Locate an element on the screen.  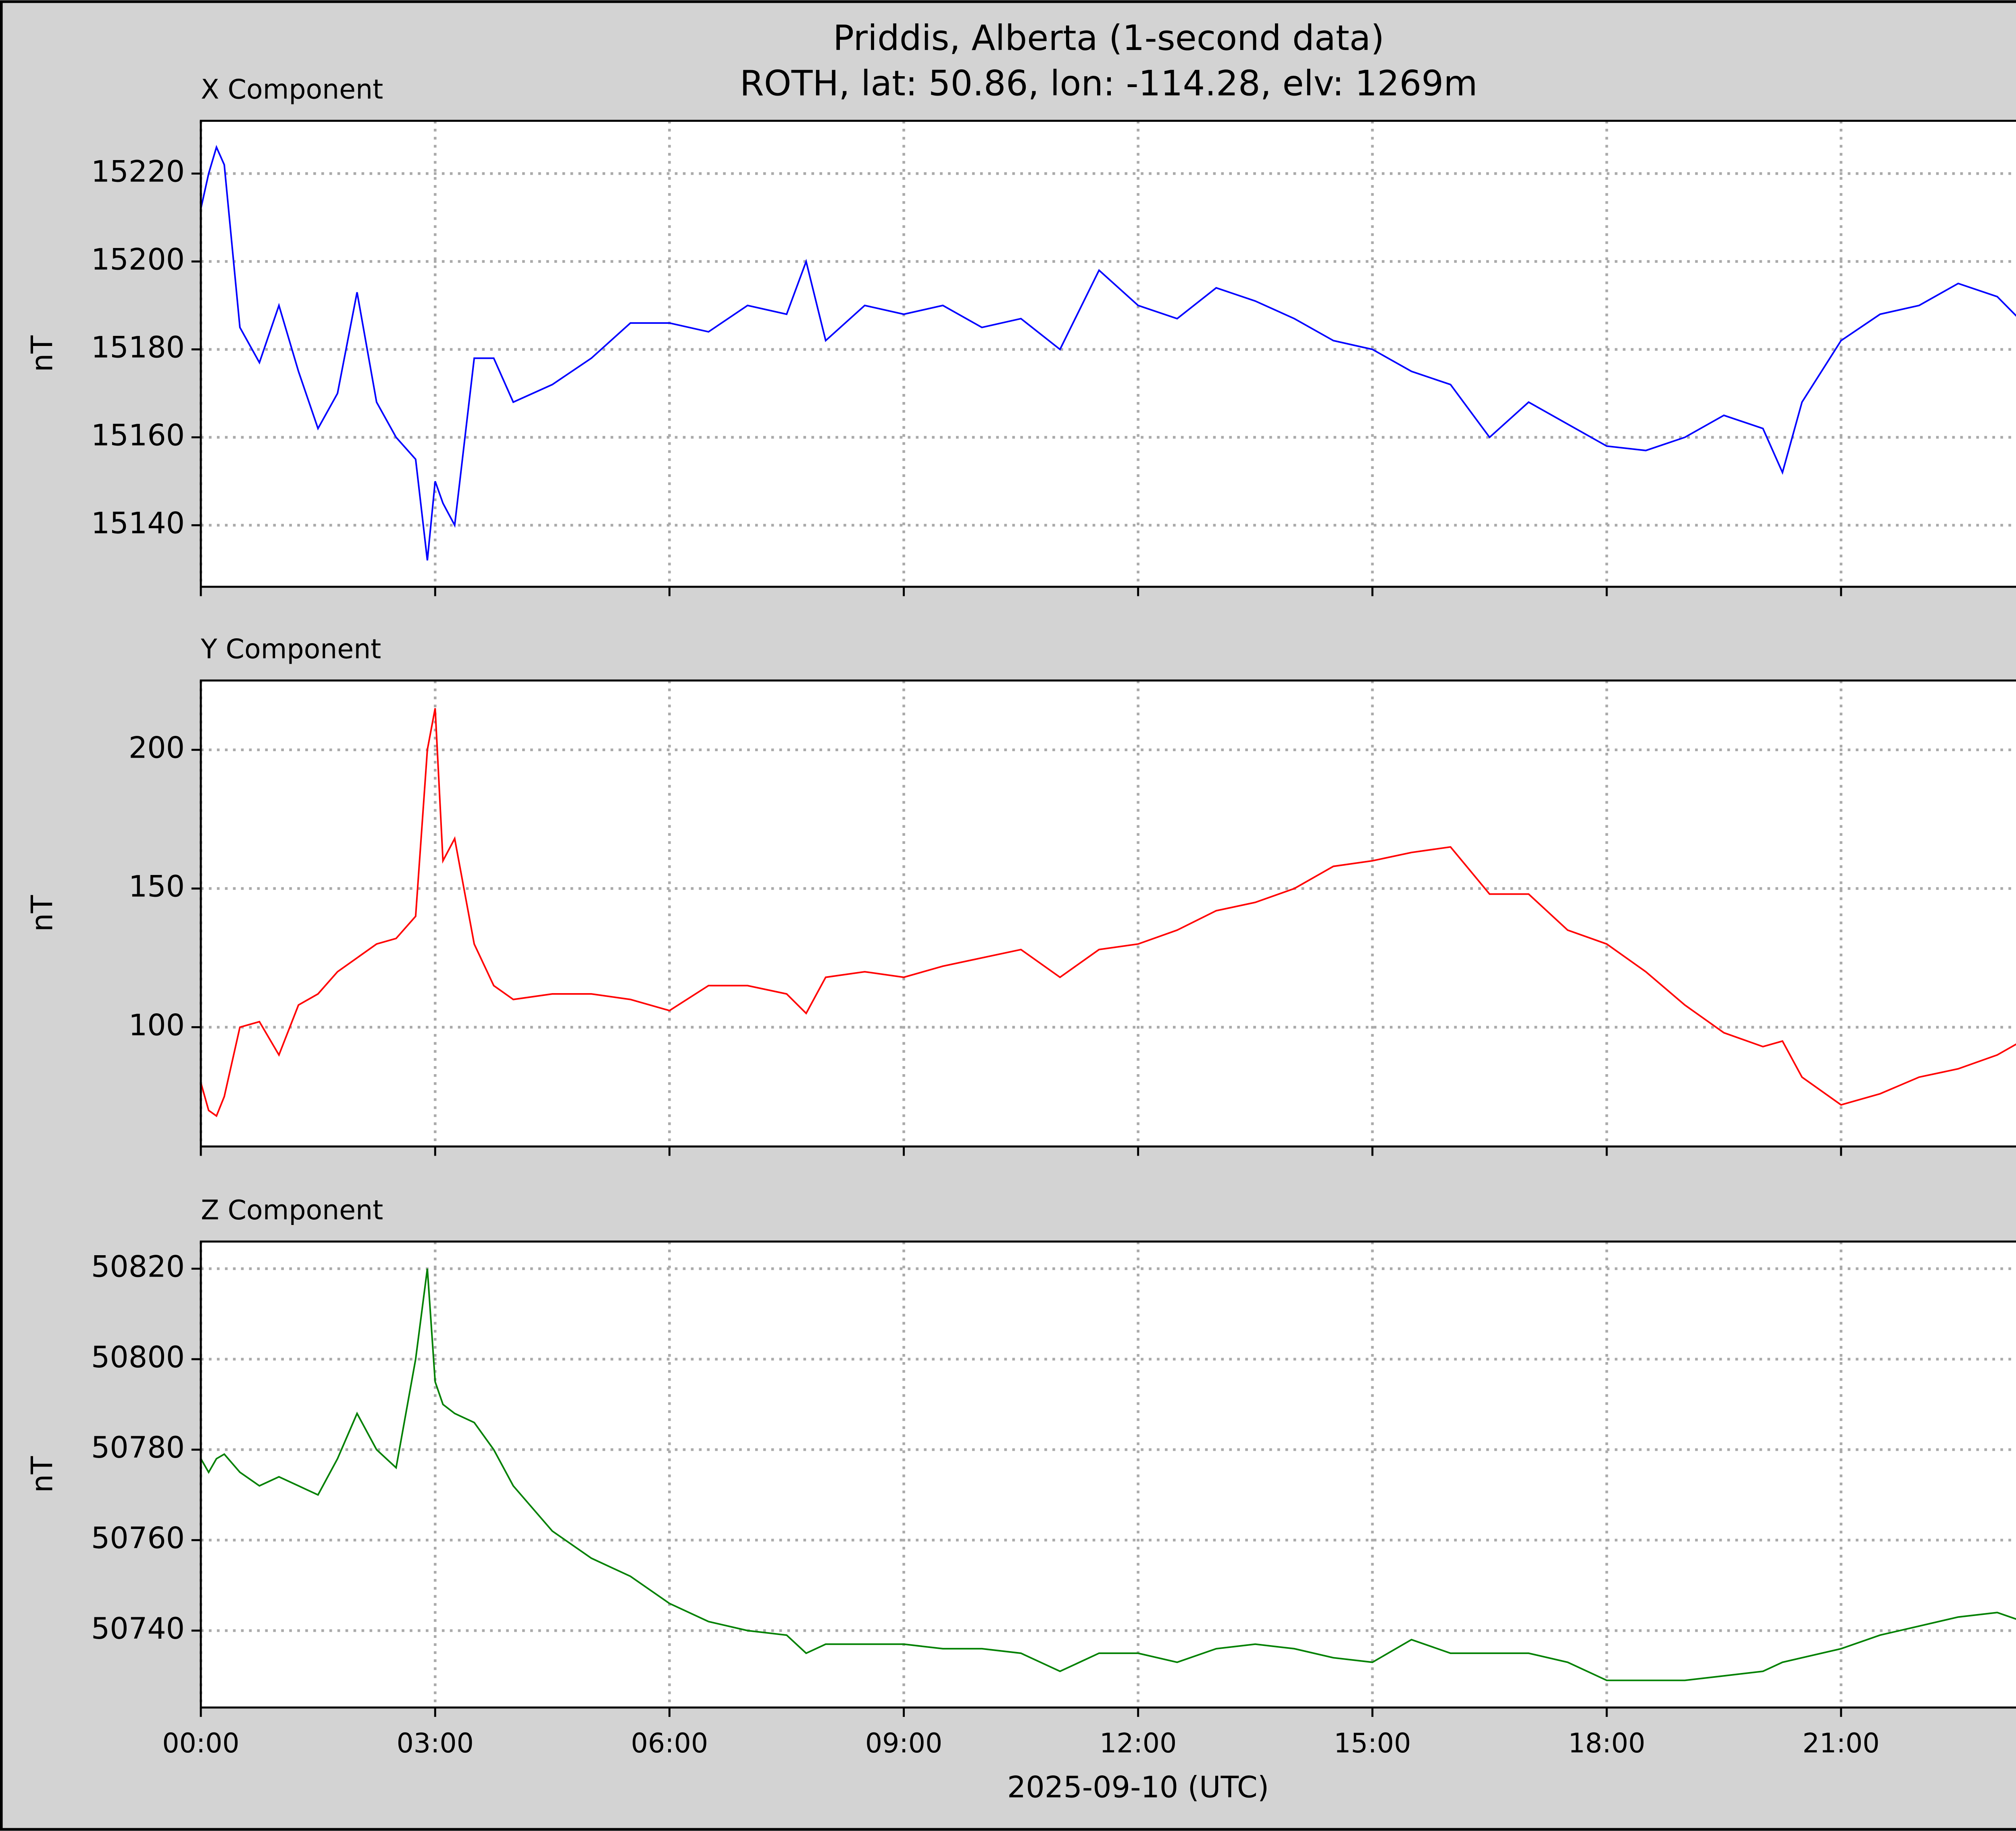
y-tick-label: 50740 is located at coordinates (138, 1629).